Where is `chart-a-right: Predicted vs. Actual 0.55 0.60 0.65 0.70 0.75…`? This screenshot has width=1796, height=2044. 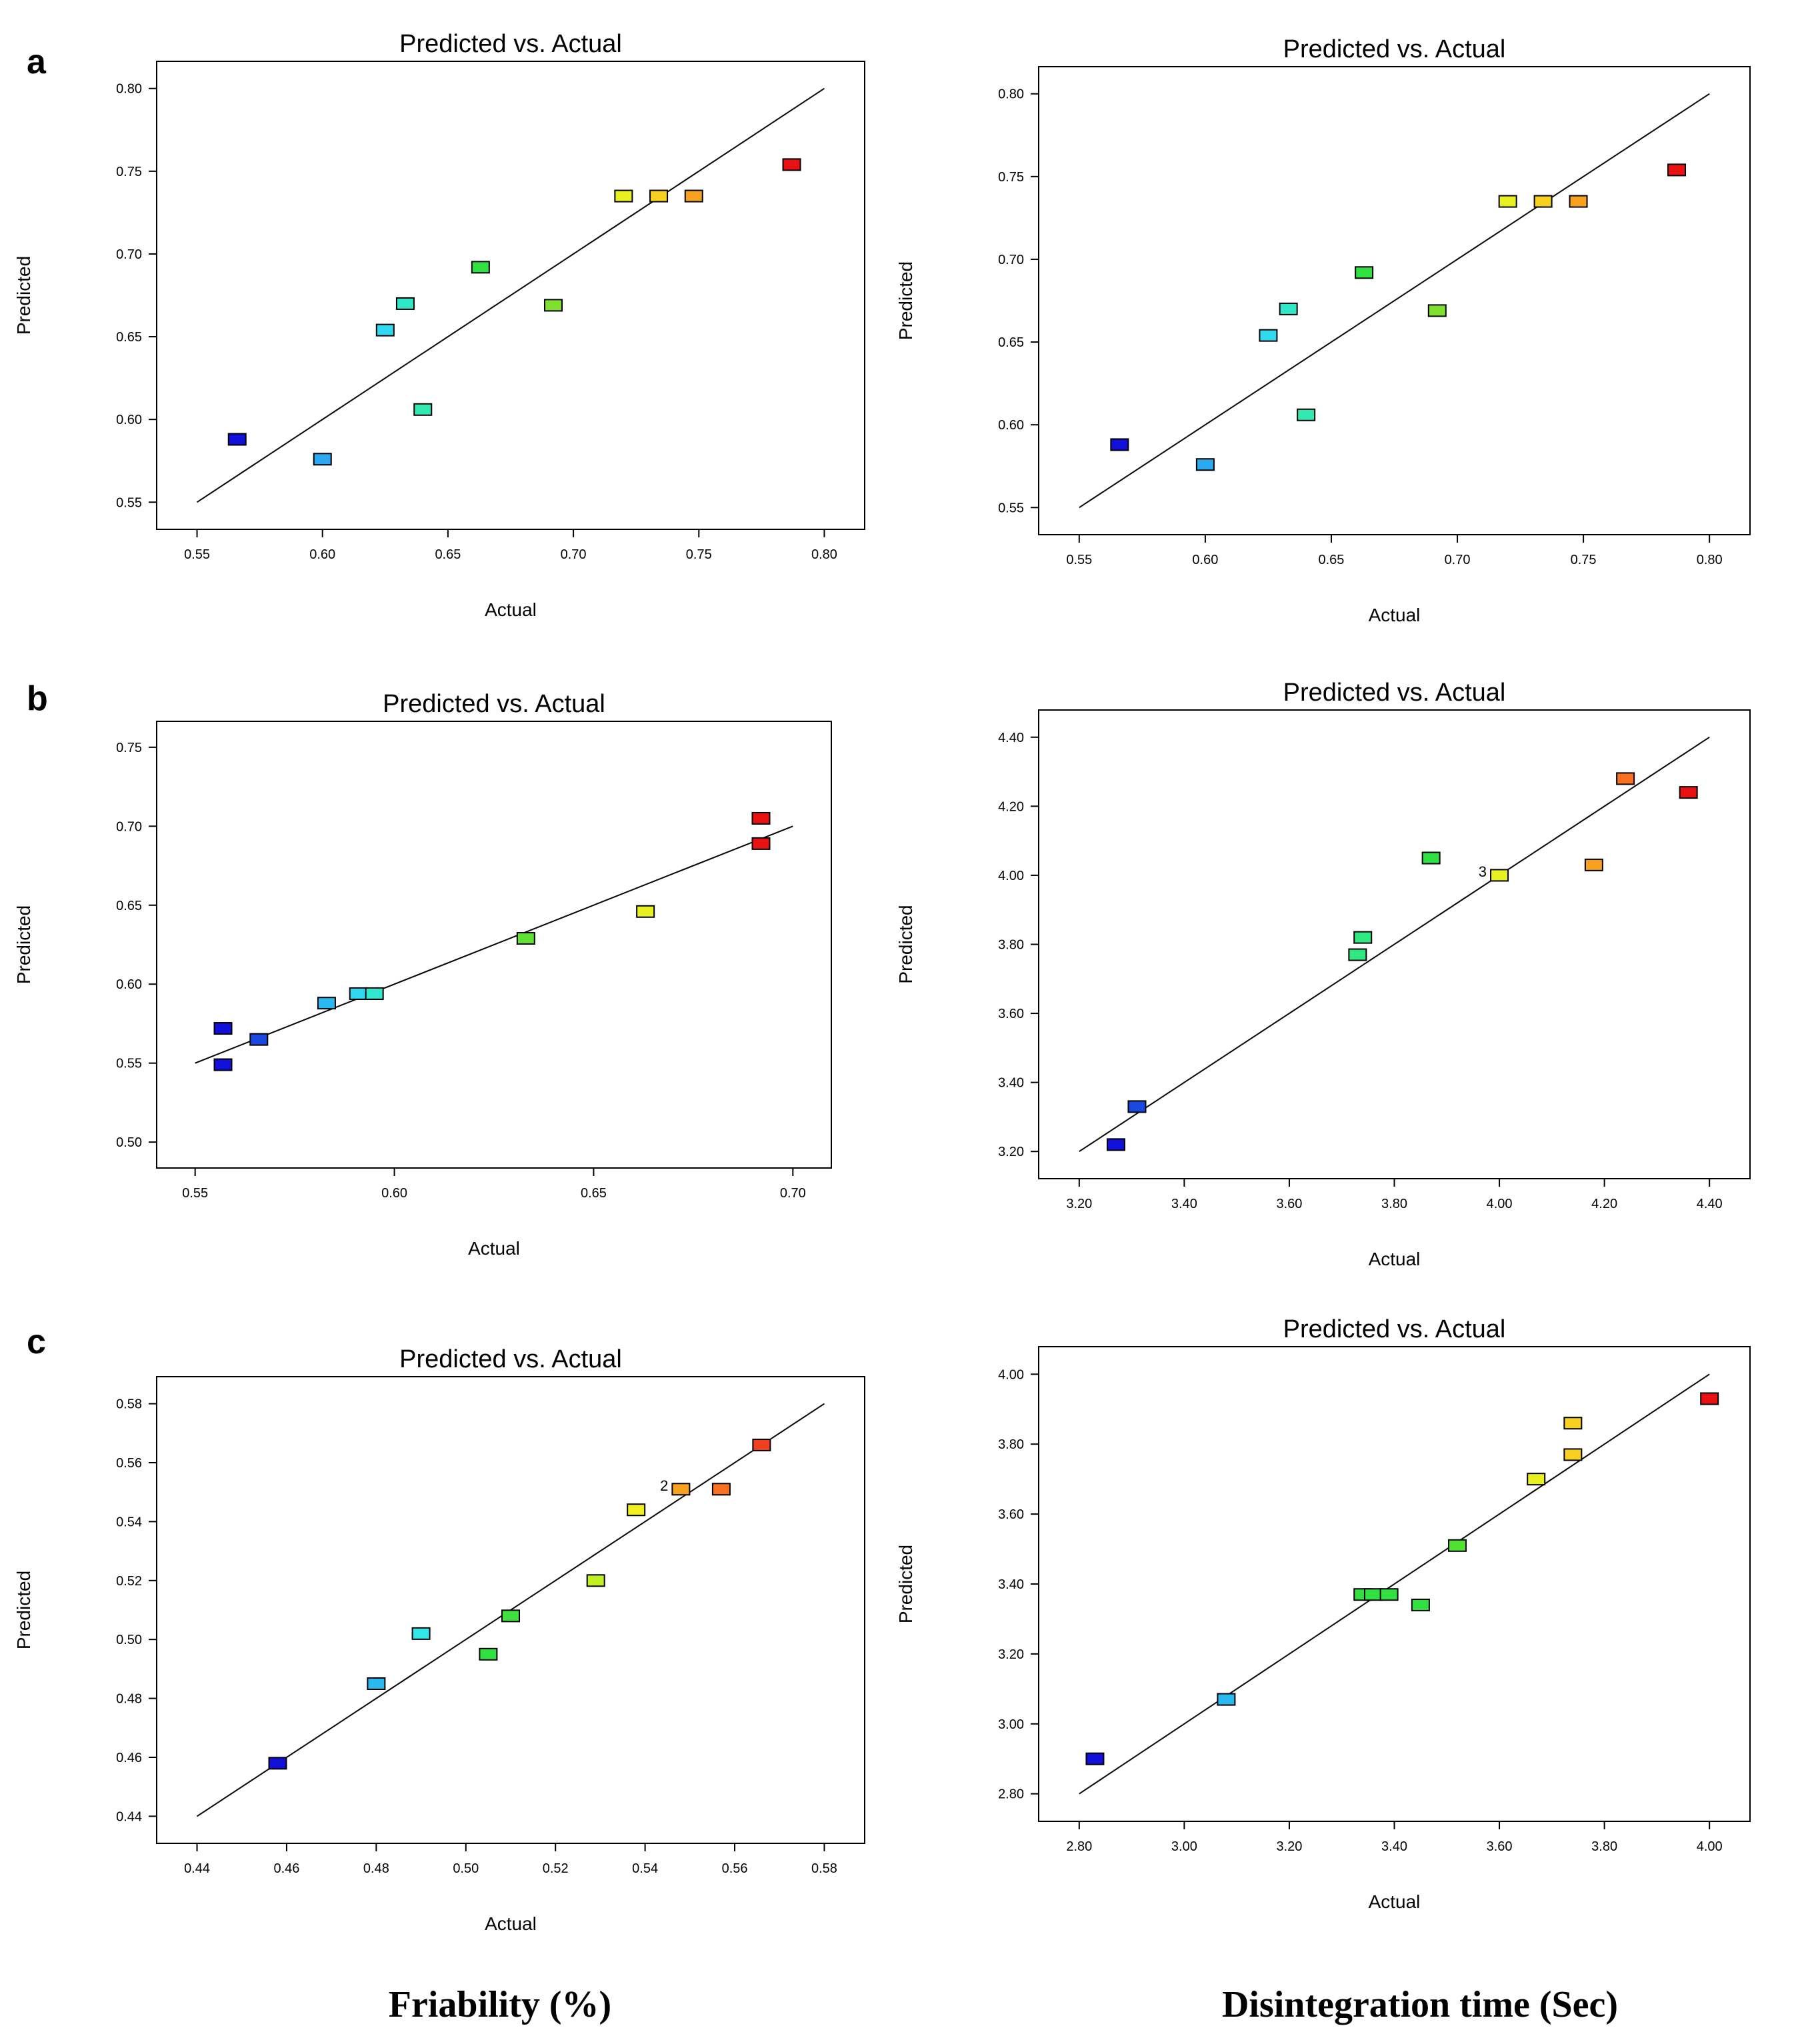
chart-a-right: Predicted vs. Actual 0.55 0.60 0.65 0.70 0.75… is located at coordinates (1323, 330).